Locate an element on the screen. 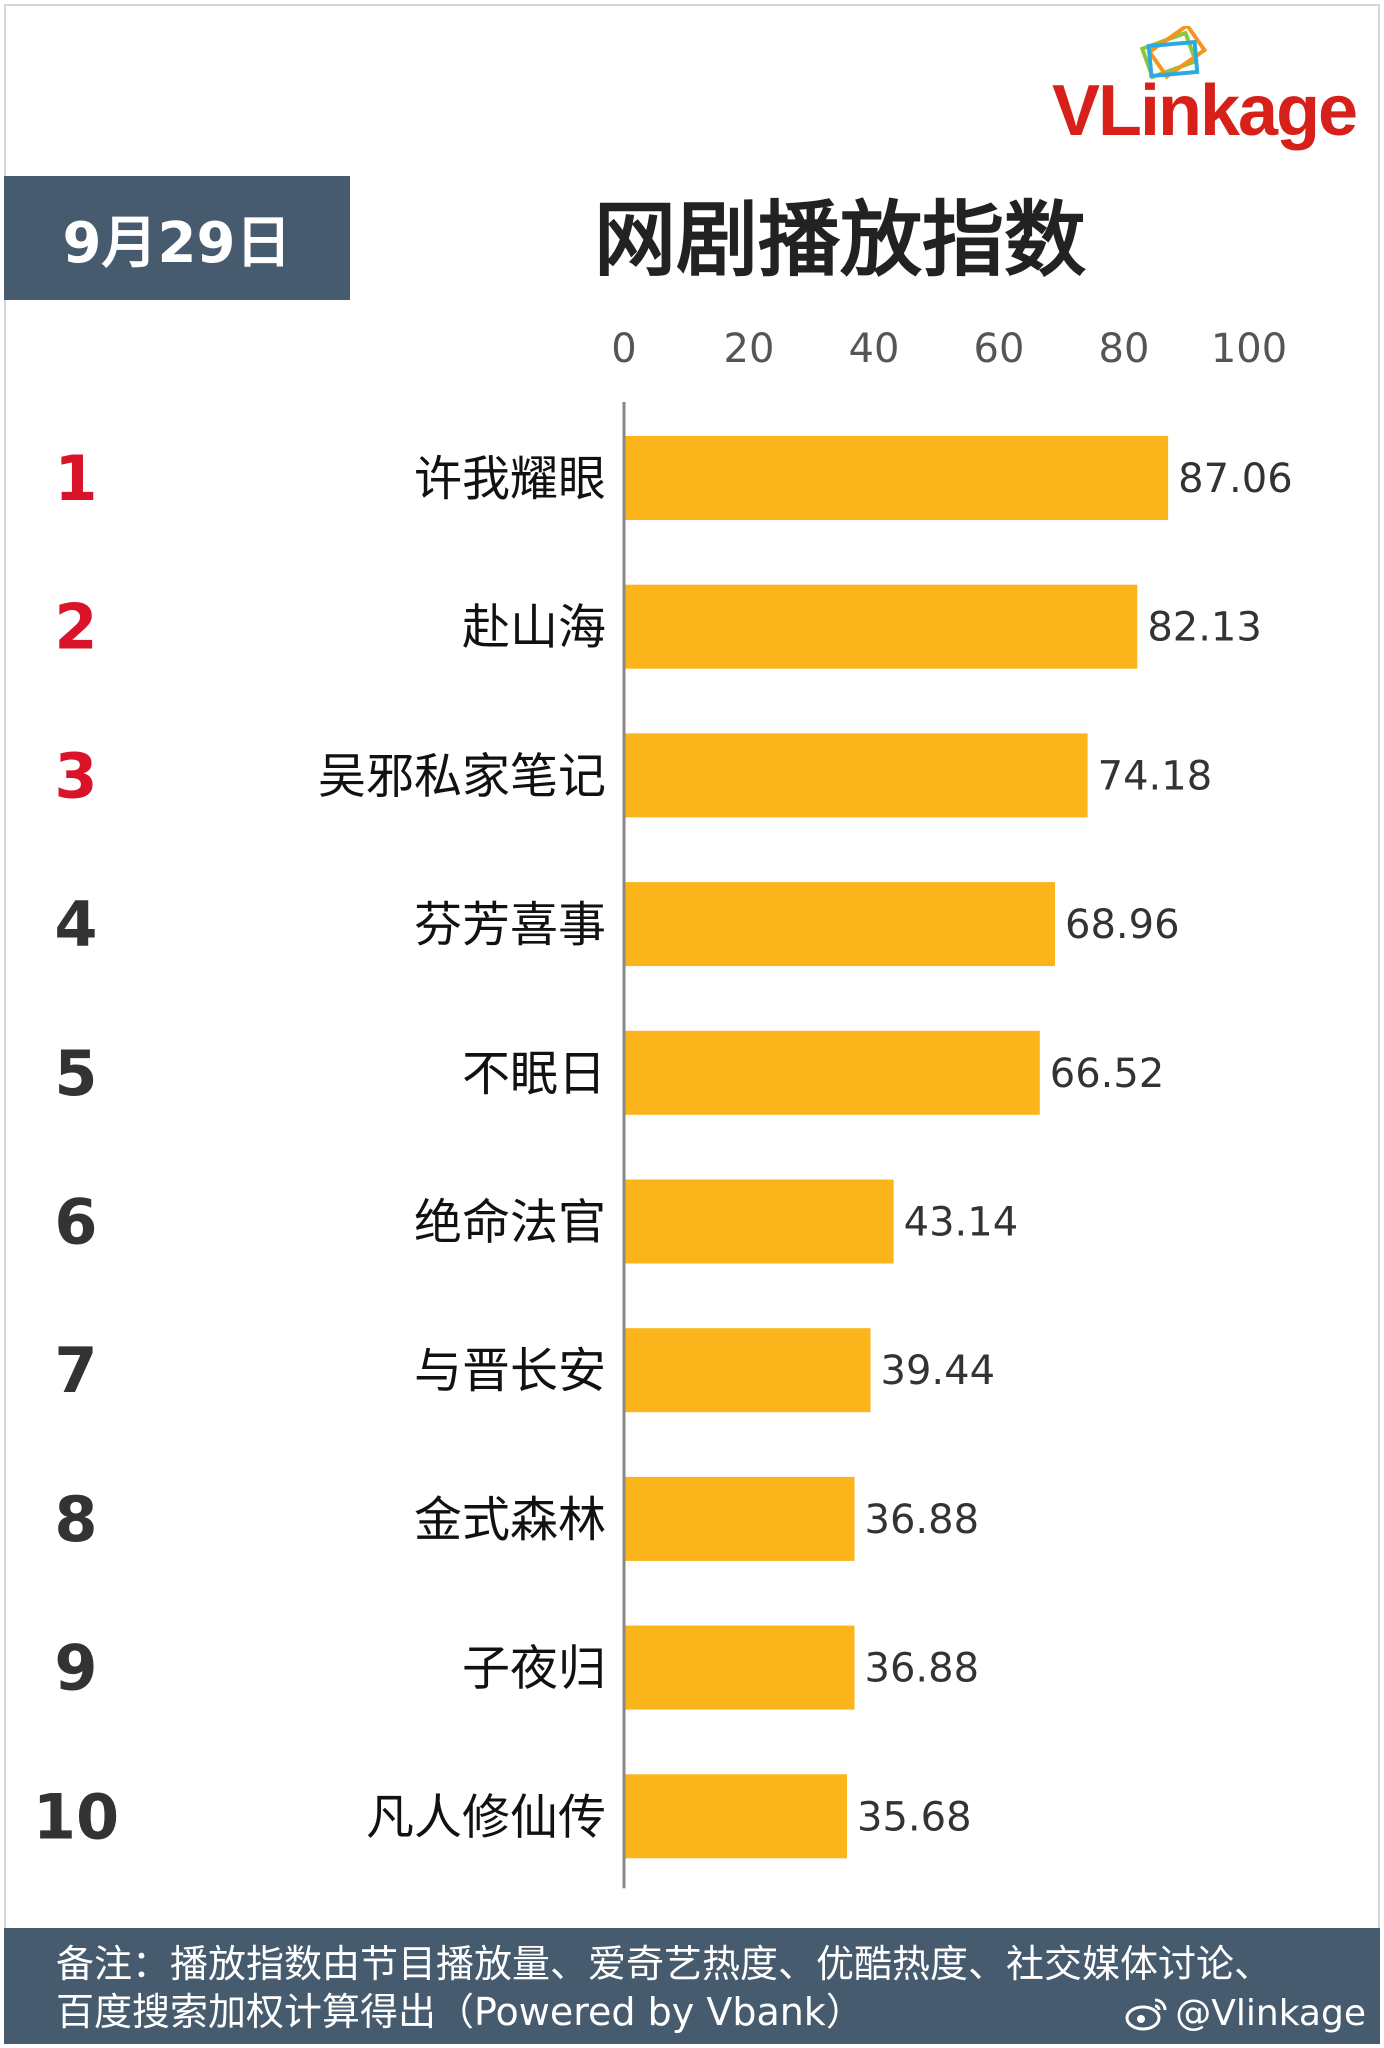 The width and height of the screenshot is (1384, 2048). category-label-8: 金式森林 is located at coordinates (510, 1520).